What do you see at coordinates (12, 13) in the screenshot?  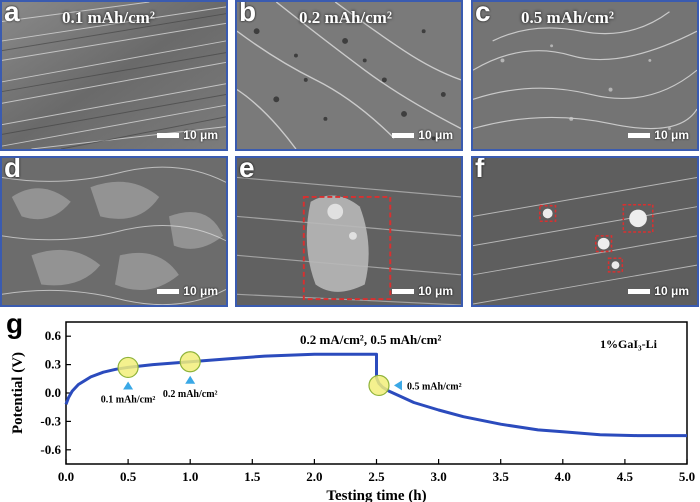 I see `panel-label: a` at bounding box center [12, 13].